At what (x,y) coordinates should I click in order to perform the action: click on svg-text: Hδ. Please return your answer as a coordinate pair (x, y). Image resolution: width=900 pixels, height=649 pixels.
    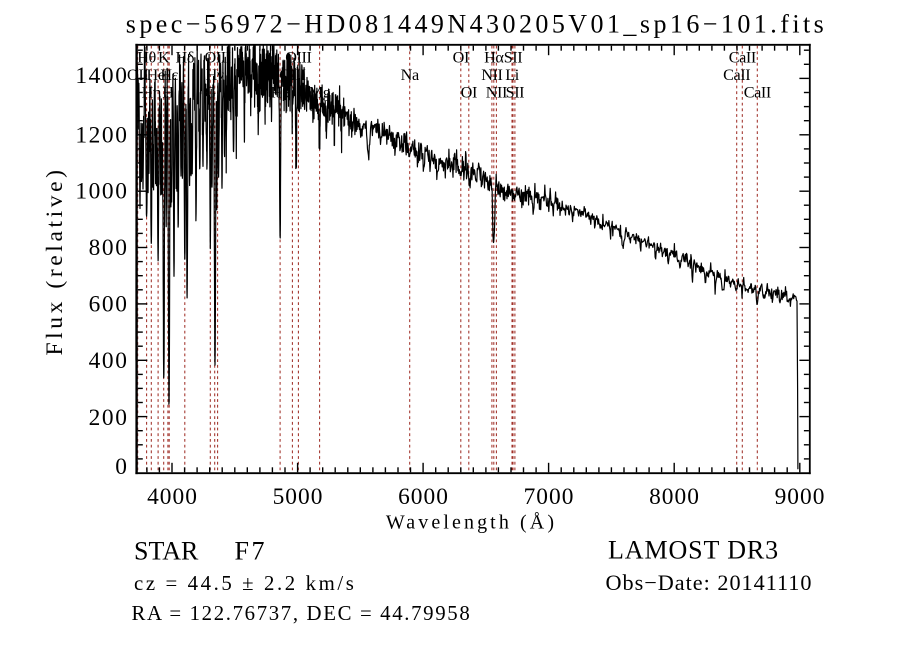
    Looking at the image, I should click on (185, 58).